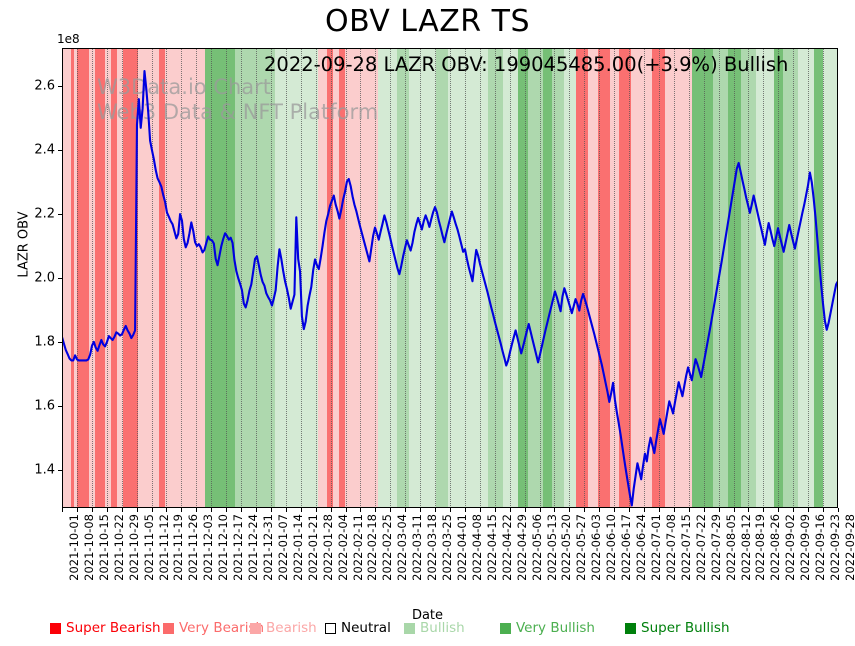  What do you see at coordinates (626, 547) in the screenshot?
I see `x-tick-label: 2022-06-17` at bounding box center [626, 547].